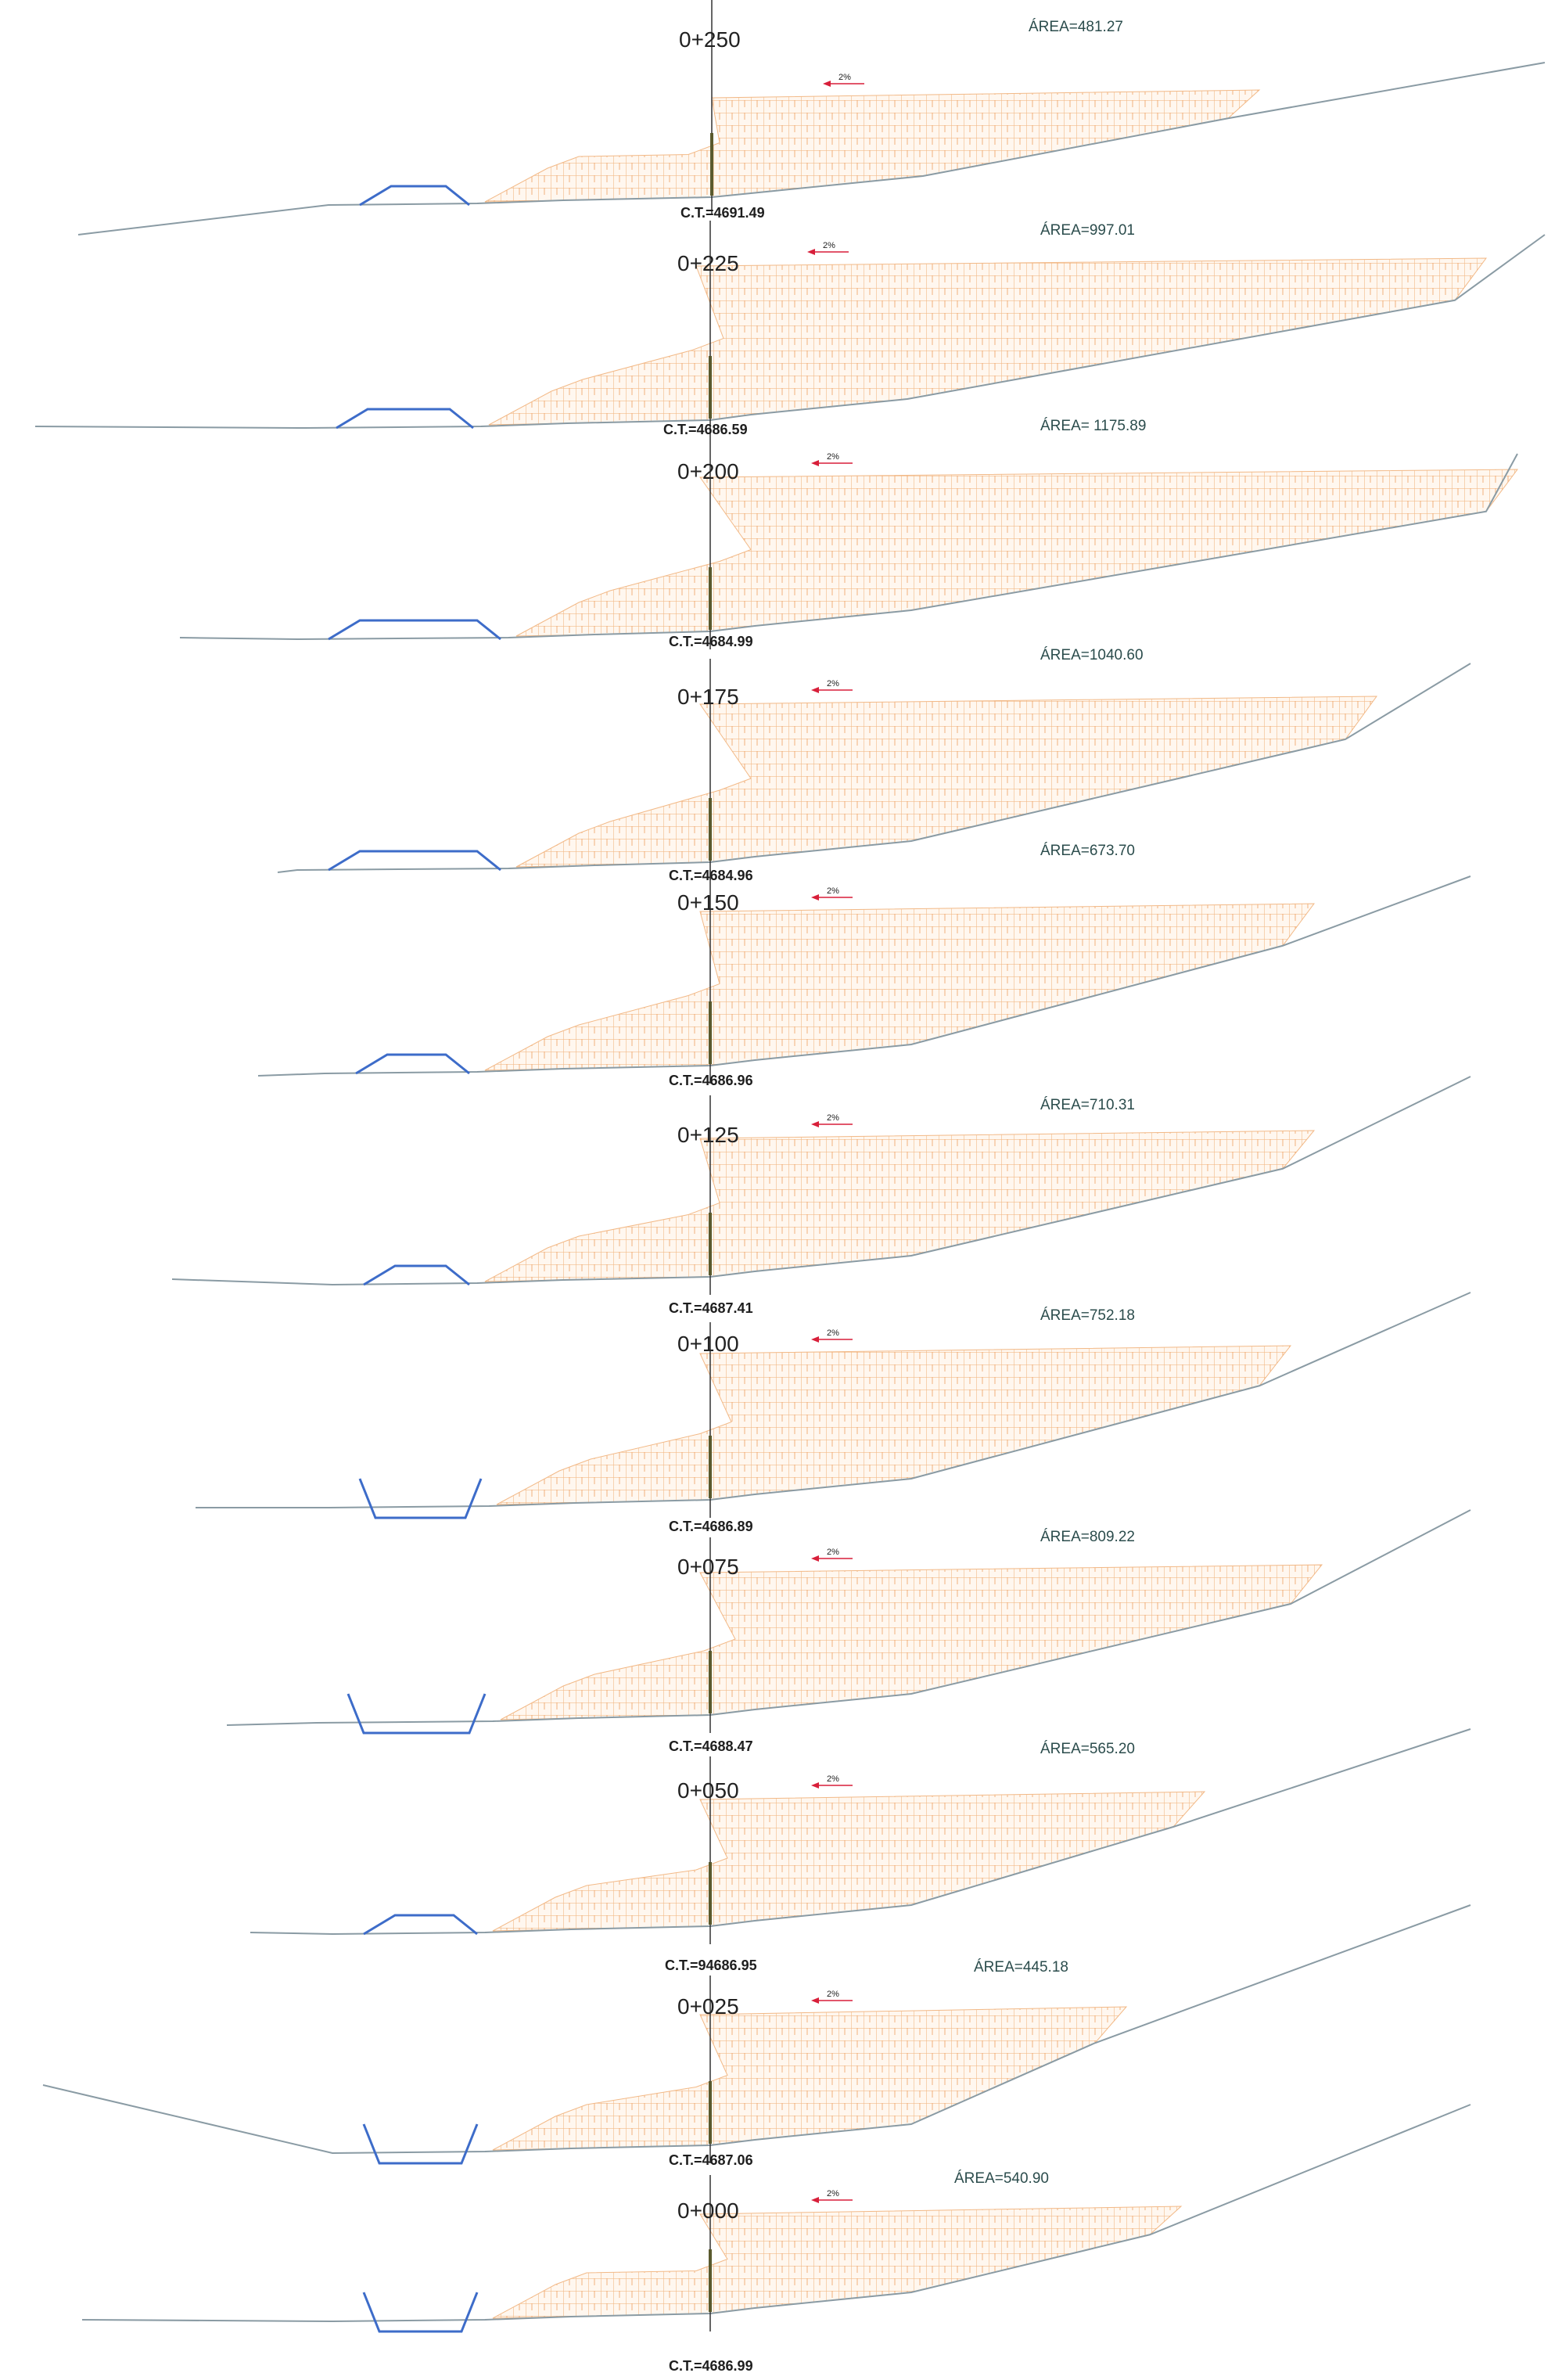 The width and height of the screenshot is (1562, 2380). Describe the element at coordinates (834, 1413) in the screenshot. I see `cross-section-0+100: 2% 0+100 ÁREA=752.18 C.T.=4686.89` at that location.